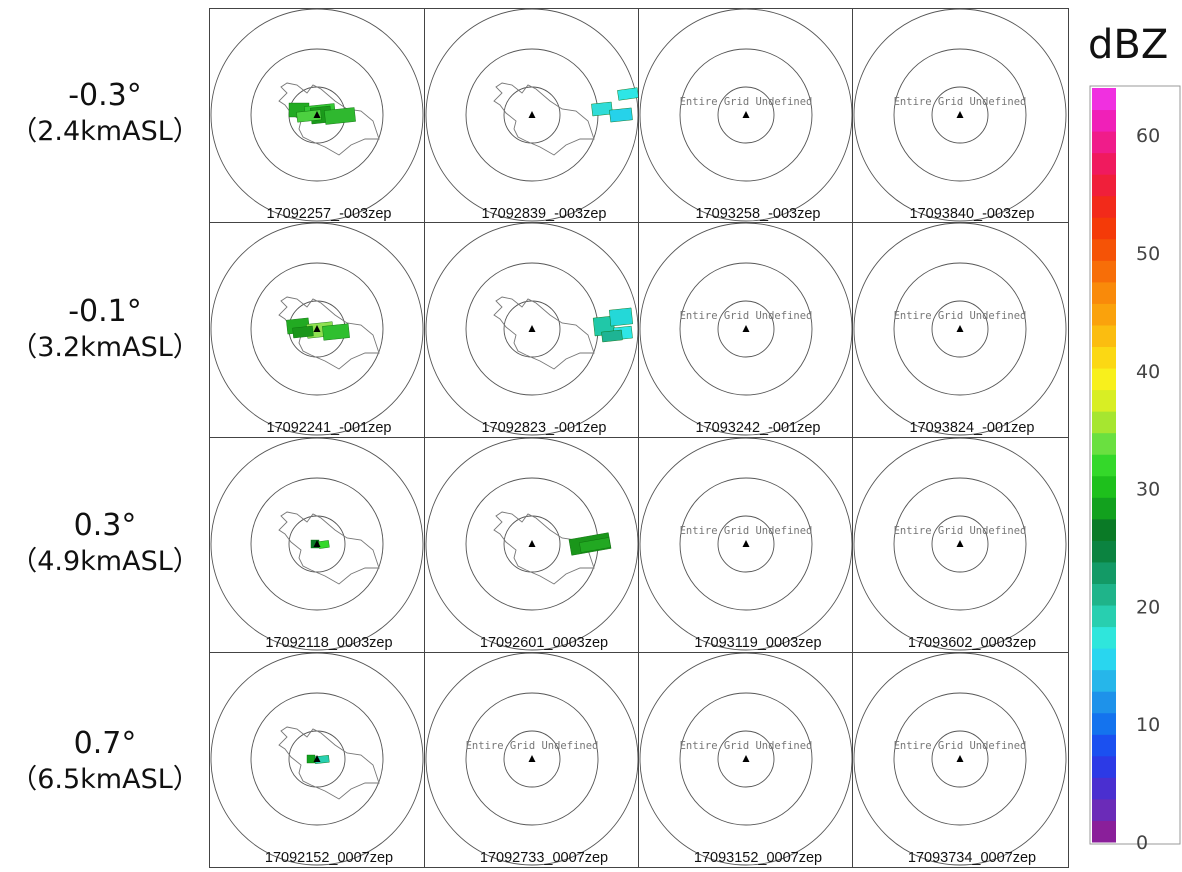 The width and height of the screenshot is (1182, 872). I want to click on radar-panel: 17092118_0003zep, so click(317, 545).